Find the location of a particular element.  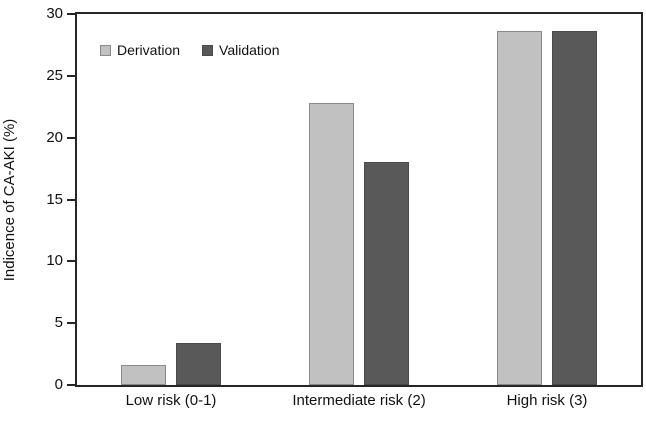

legend-label-validation: Validation is located at coordinates (249, 50).